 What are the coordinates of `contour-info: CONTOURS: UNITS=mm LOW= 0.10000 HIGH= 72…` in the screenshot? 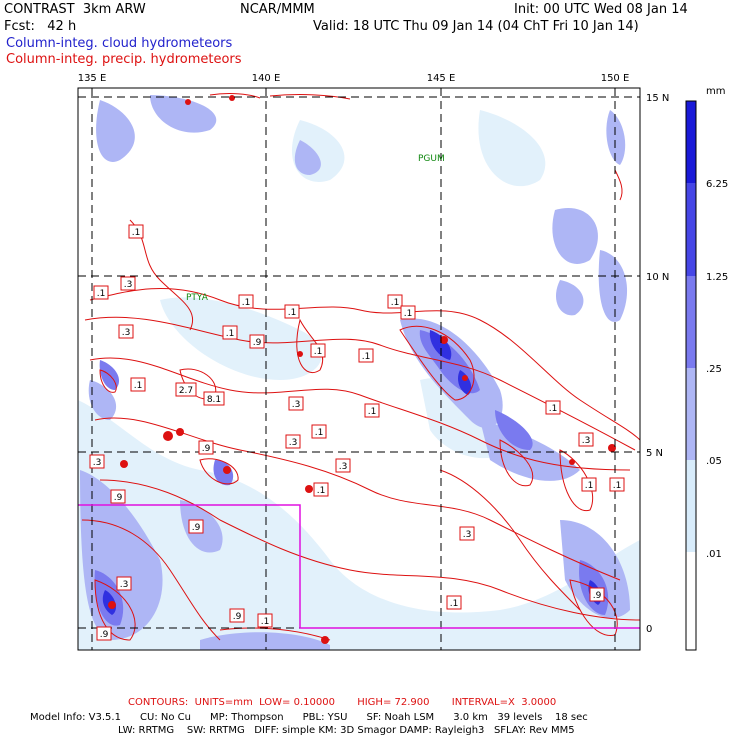 It's located at (342, 702).